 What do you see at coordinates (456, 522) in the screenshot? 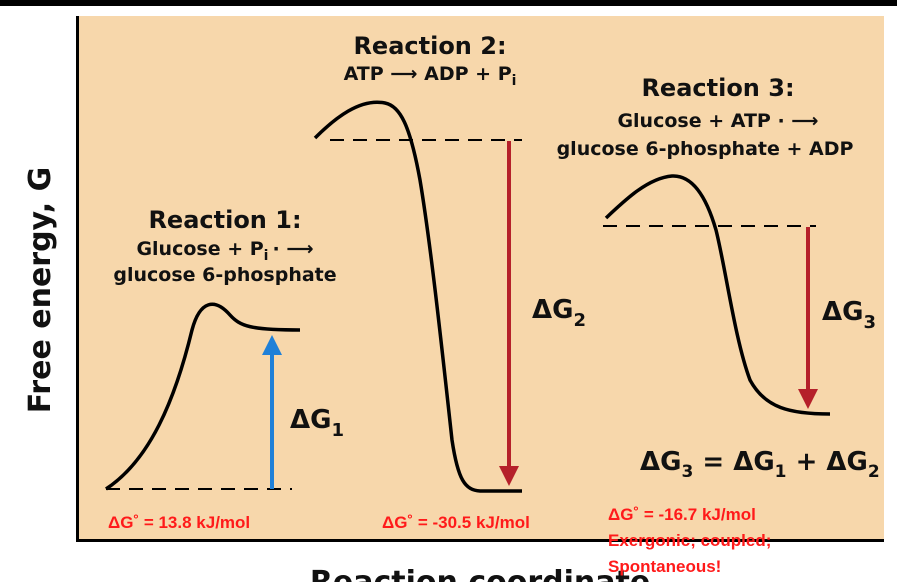
I see `reaction-2-dg-value: ΔG˚ = -30.5 kJ/mol` at bounding box center [456, 522].